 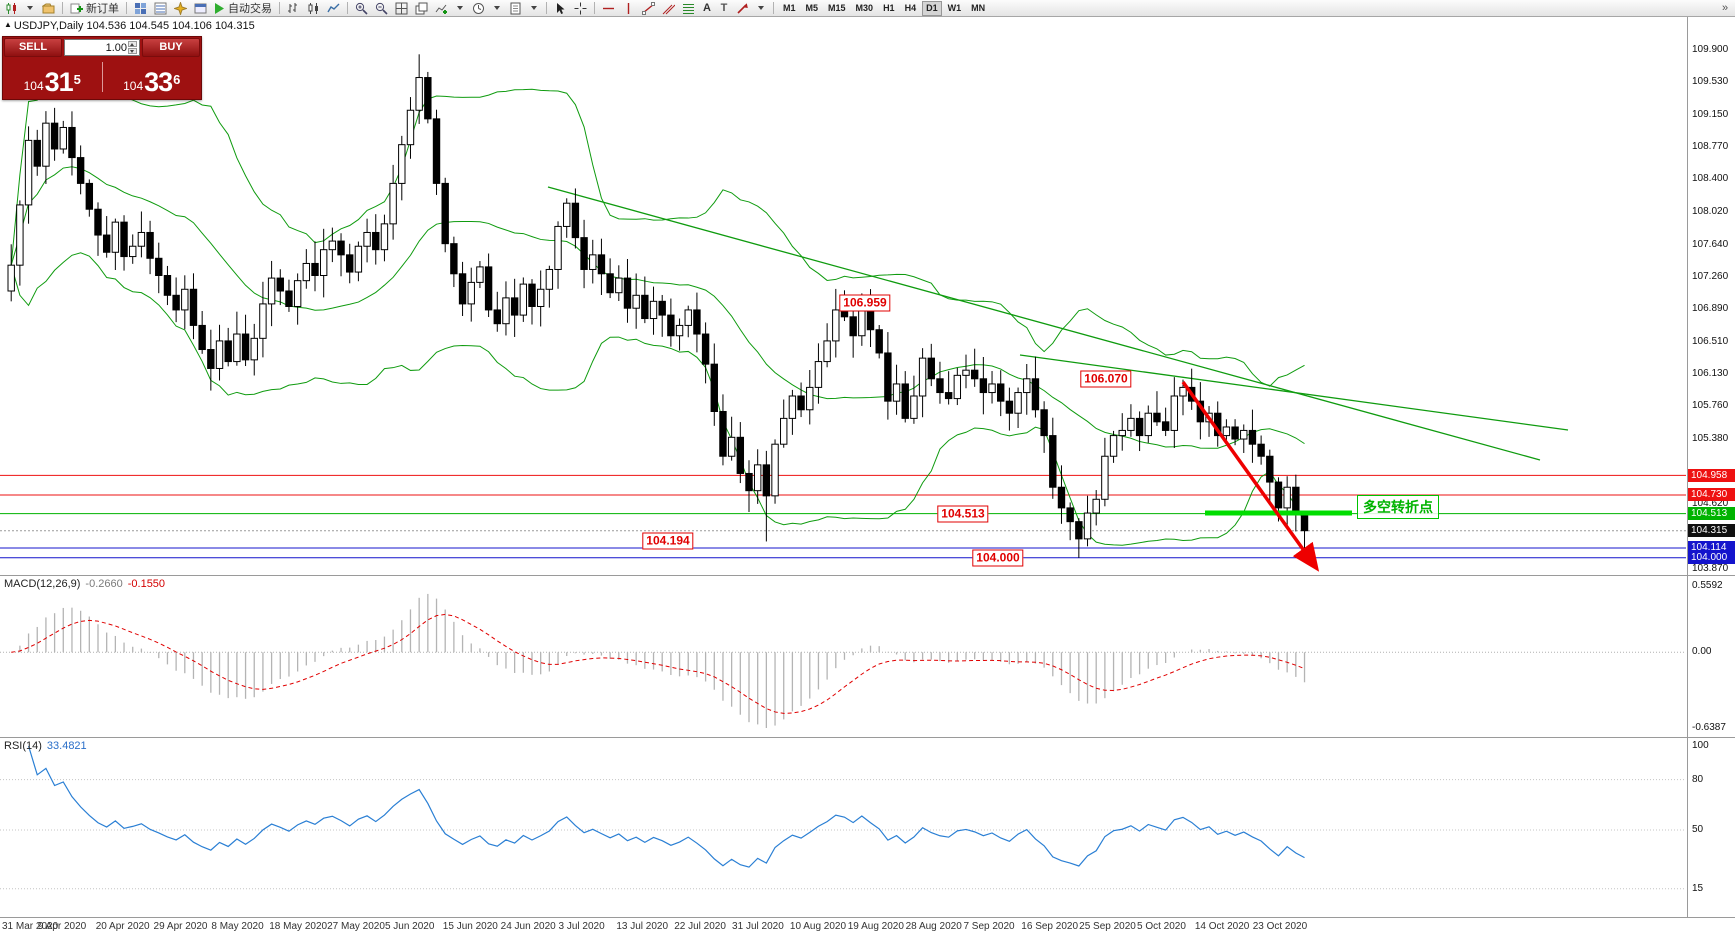 What do you see at coordinates (1725, 8) in the screenshot?
I see `toolbar-overflow-chevron: »` at bounding box center [1725, 8].